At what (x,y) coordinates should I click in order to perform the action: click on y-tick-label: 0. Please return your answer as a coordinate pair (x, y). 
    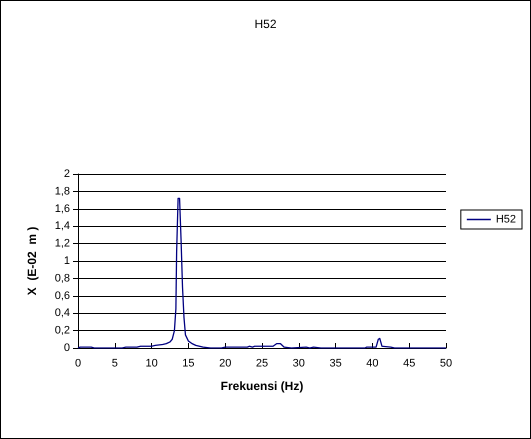
    Looking at the image, I should click on (67, 348).